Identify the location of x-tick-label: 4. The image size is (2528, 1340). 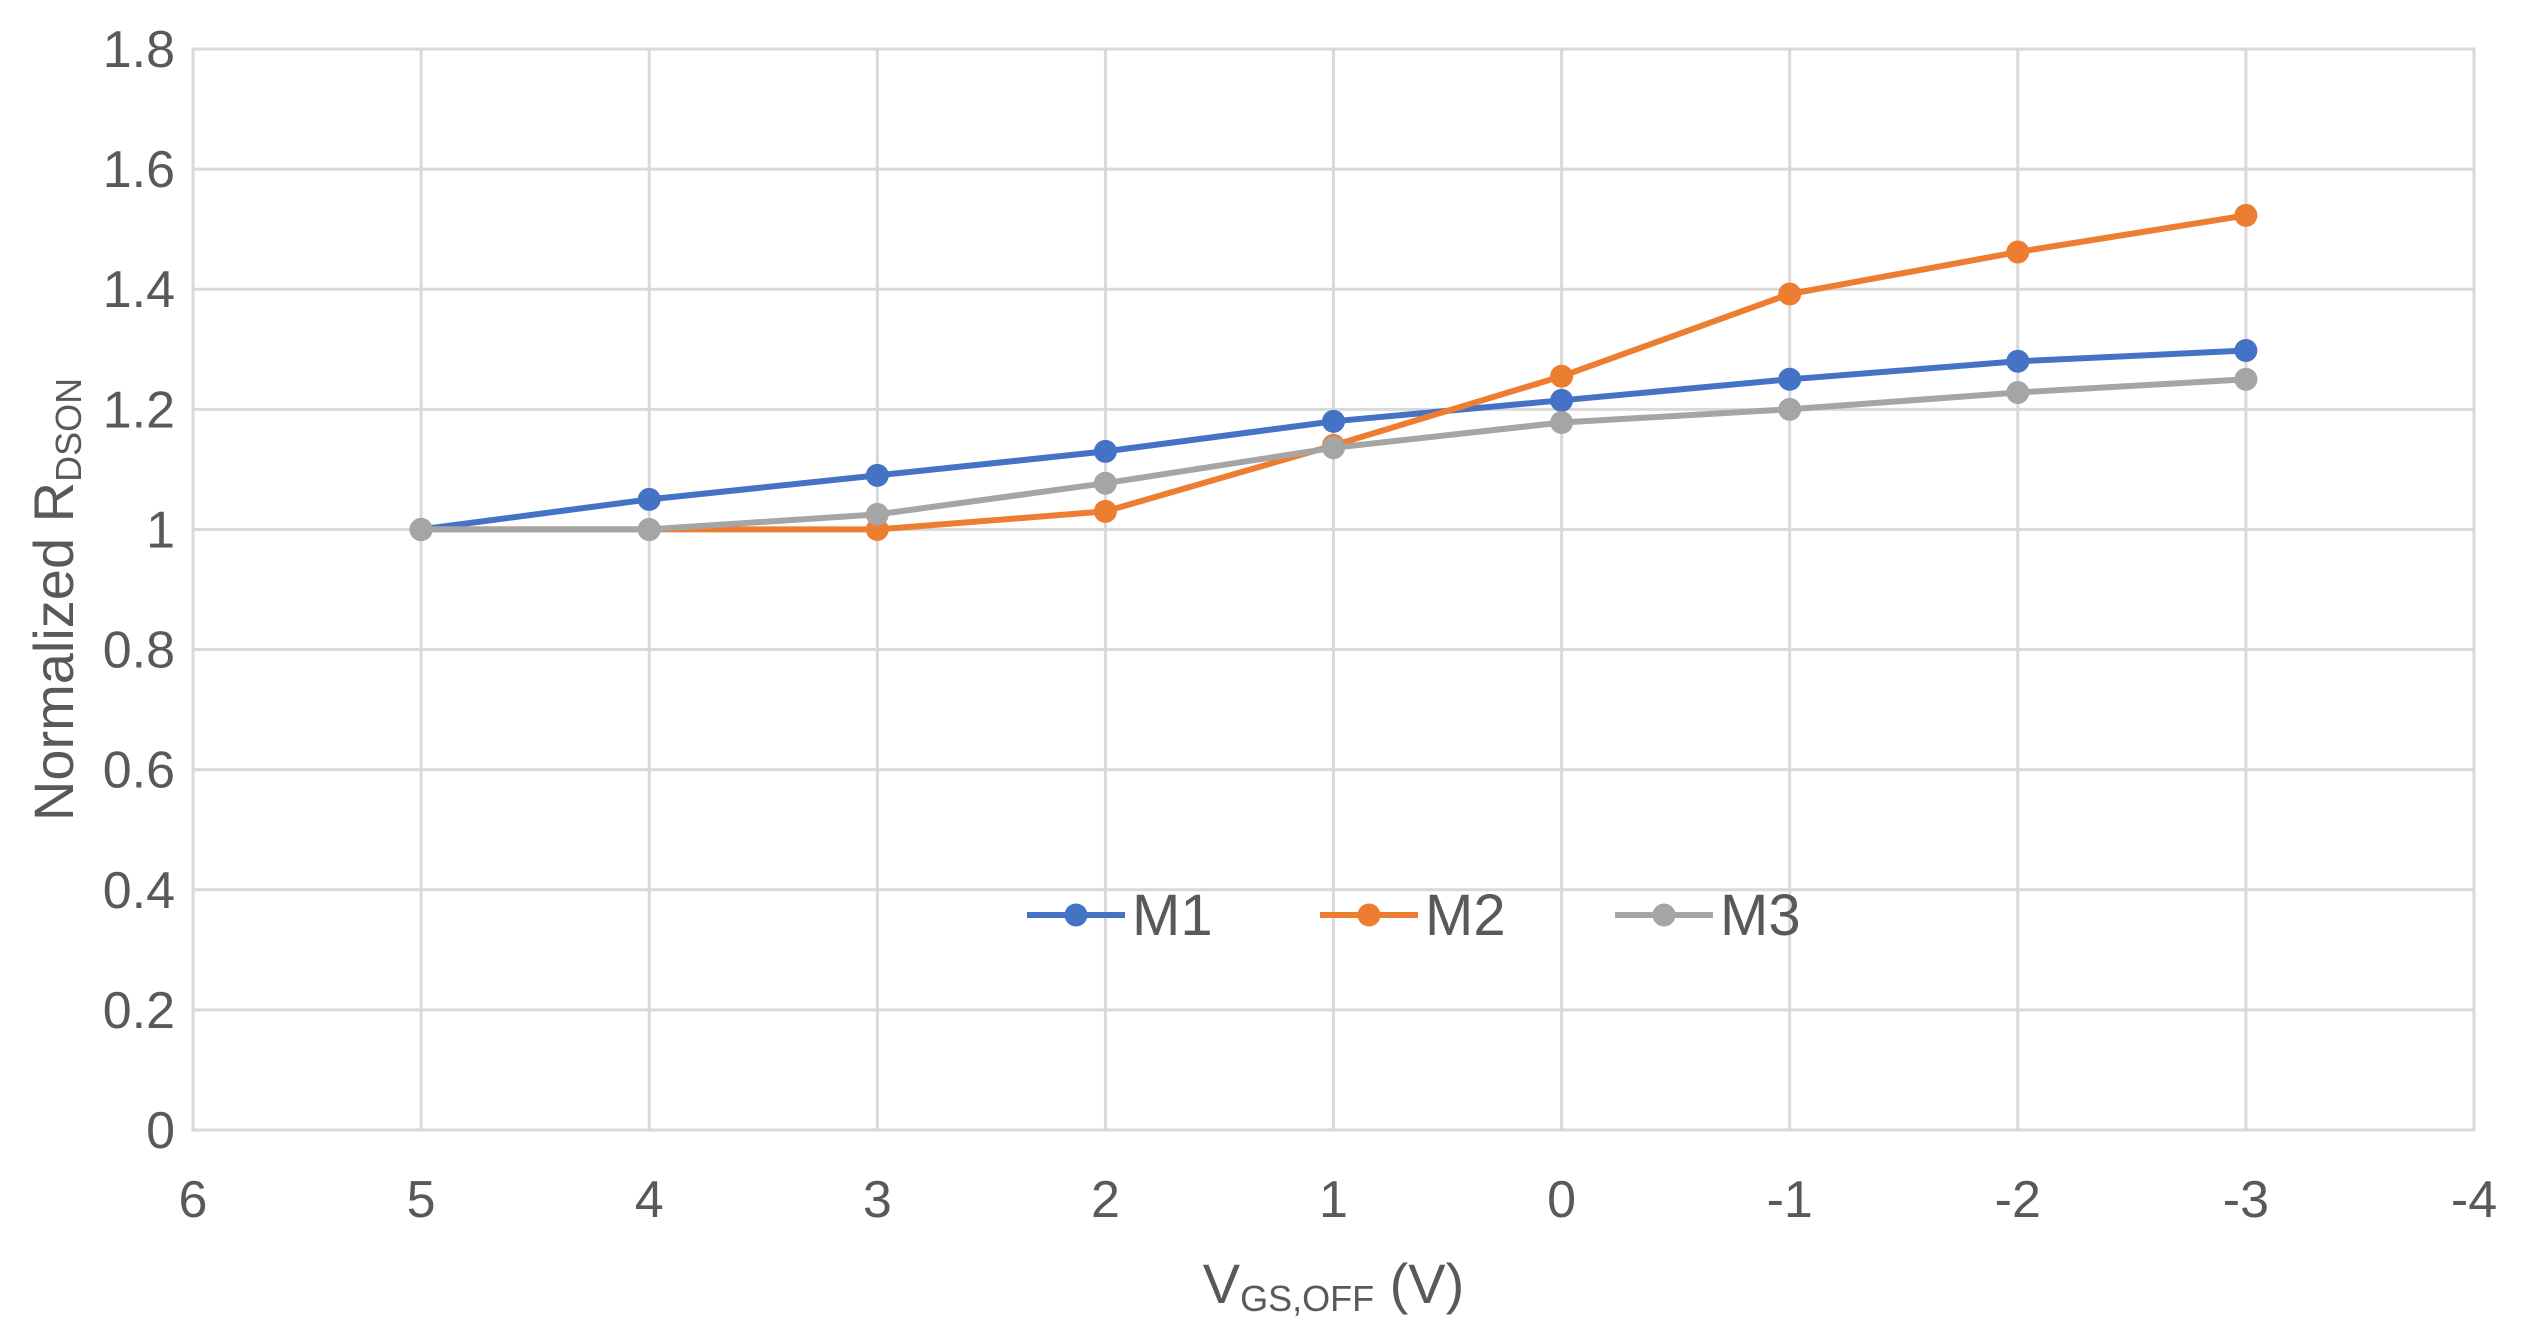
(649, 1200).